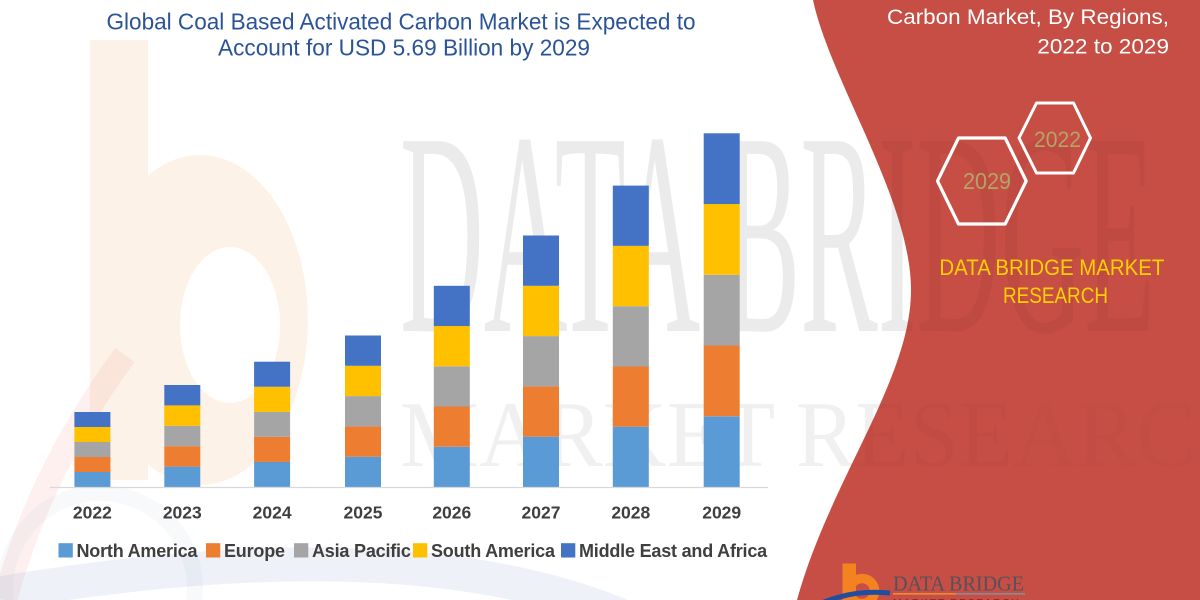 Image resolution: width=1200 pixels, height=600 pixels. What do you see at coordinates (1051, 267) in the screenshot?
I see `svg-text: DATA BRIDGE MARKET` at bounding box center [1051, 267].